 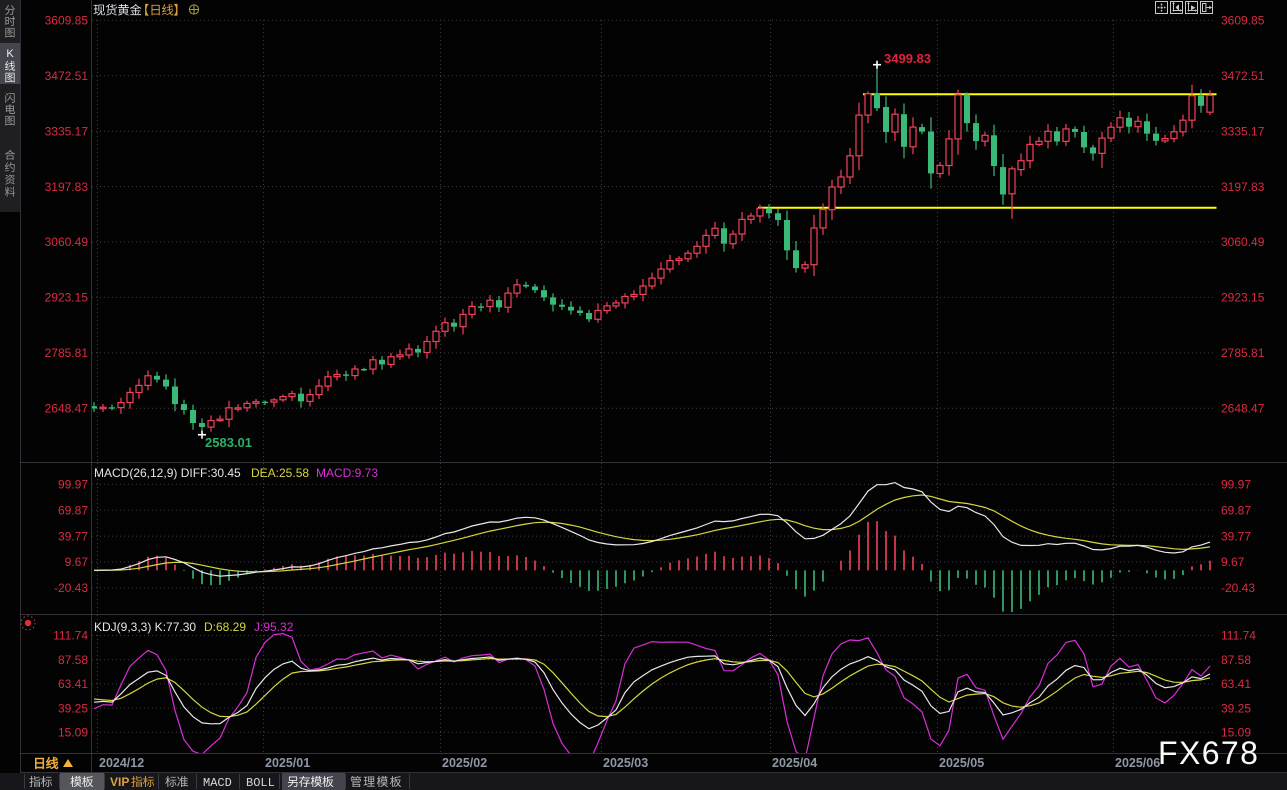 I want to click on svg-text: 2025/02, so click(x=464, y=763).